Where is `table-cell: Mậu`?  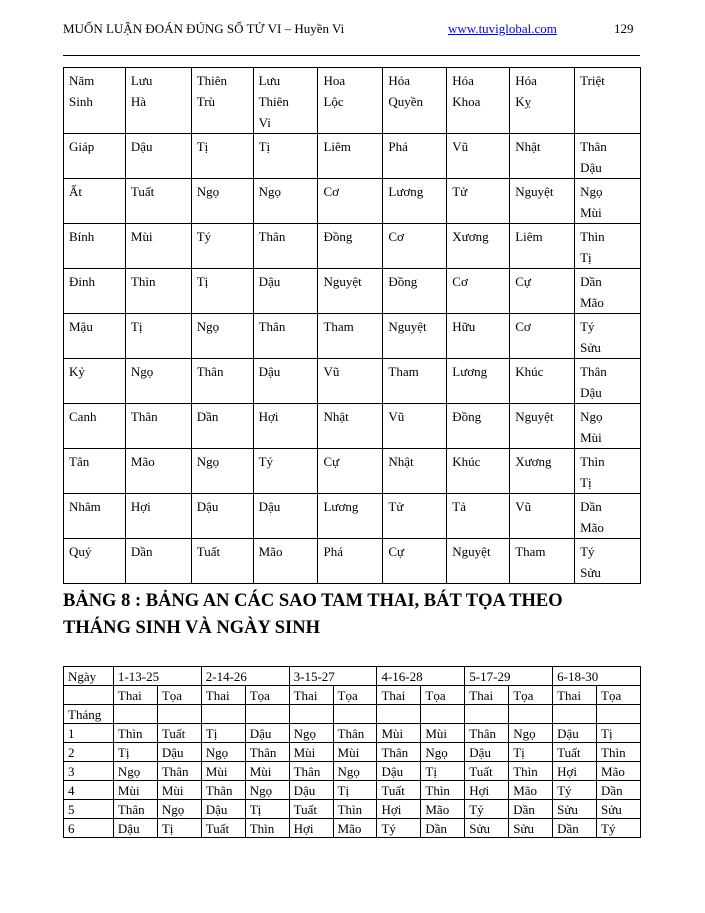
table-cell: Mậu is located at coordinates (94, 336).